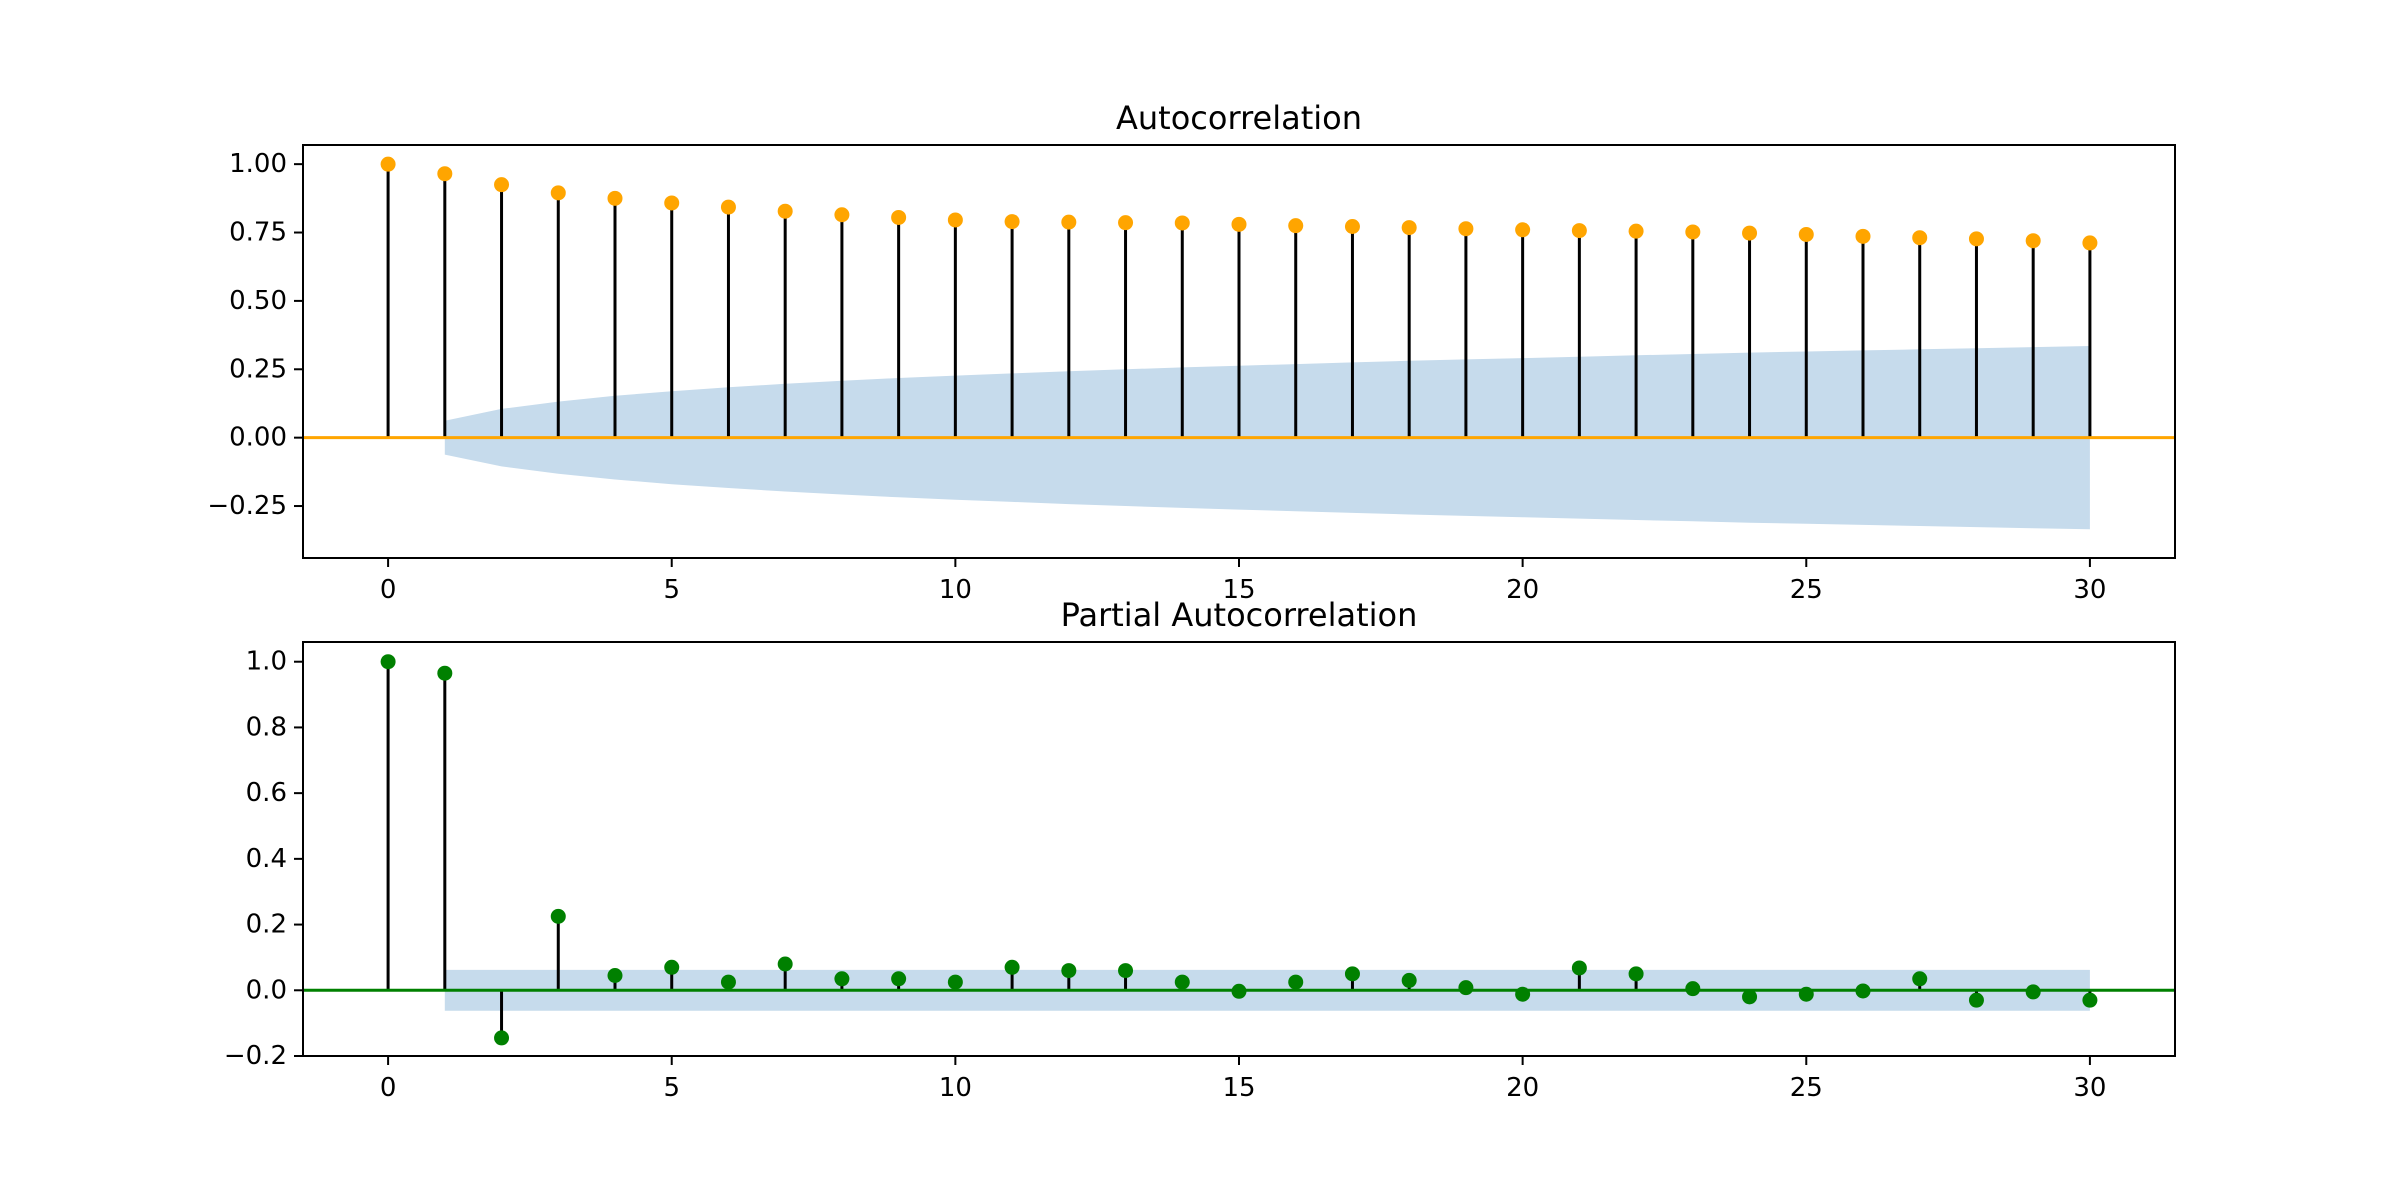 The height and width of the screenshot is (1200, 2400). I want to click on y-tick-label: 0.8, so click(266, 727).